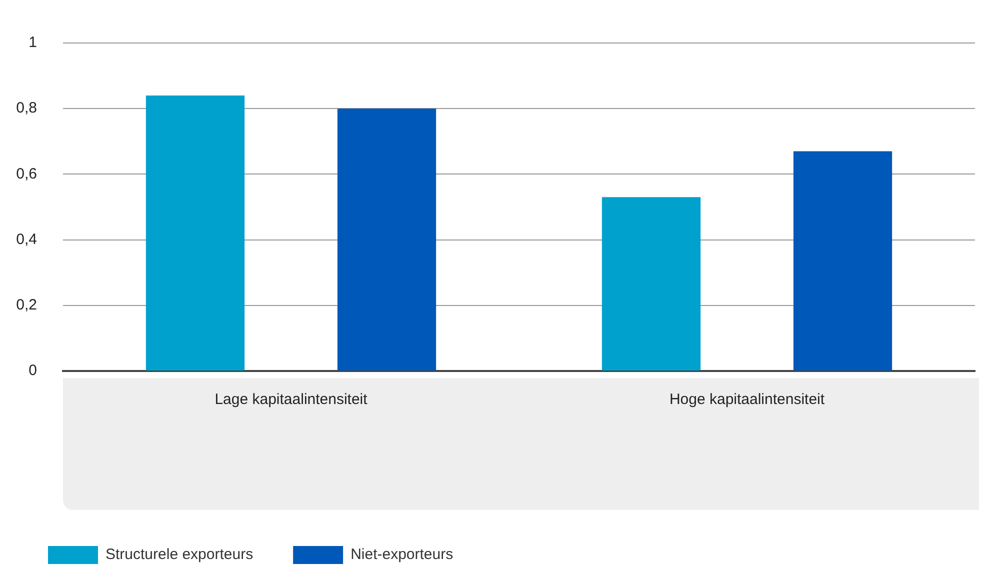 Image resolution: width=987 pixels, height=574 pixels. Describe the element at coordinates (32, 43) in the screenshot. I see `y-tick-label: 1` at that location.